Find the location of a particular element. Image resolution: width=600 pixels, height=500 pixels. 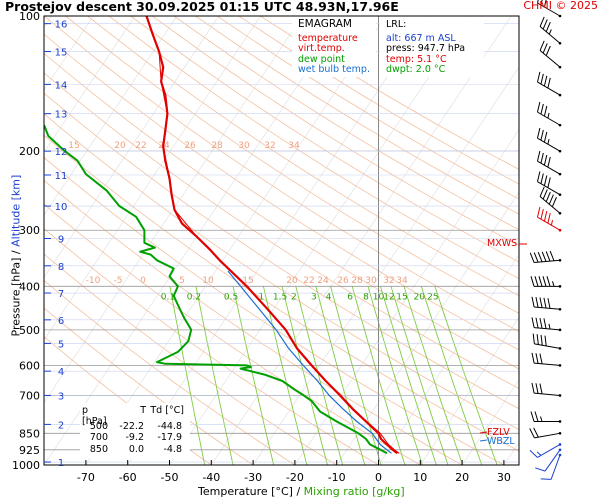

y-axis-pressure-label: Pressure [hPa] is located at coordinates (16, 297).